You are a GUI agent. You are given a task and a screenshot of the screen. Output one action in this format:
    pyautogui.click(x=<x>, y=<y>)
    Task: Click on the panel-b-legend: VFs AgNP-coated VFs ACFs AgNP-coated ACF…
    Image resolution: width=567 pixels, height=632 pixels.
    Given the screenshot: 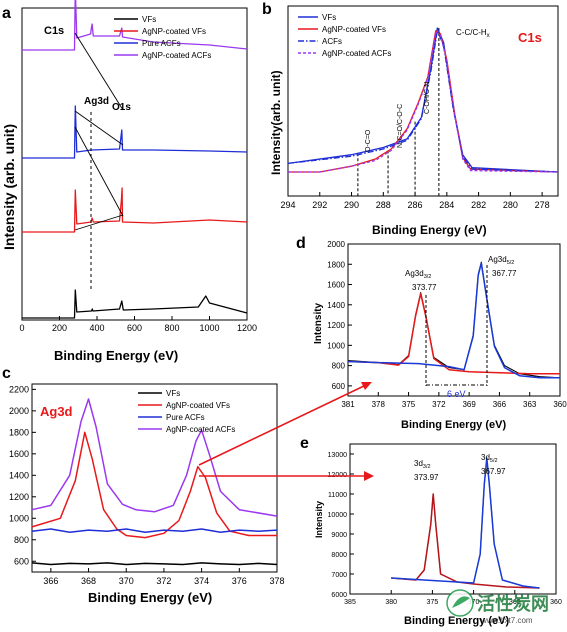 What is the action you would take?
    pyautogui.click(x=344, y=35)
    